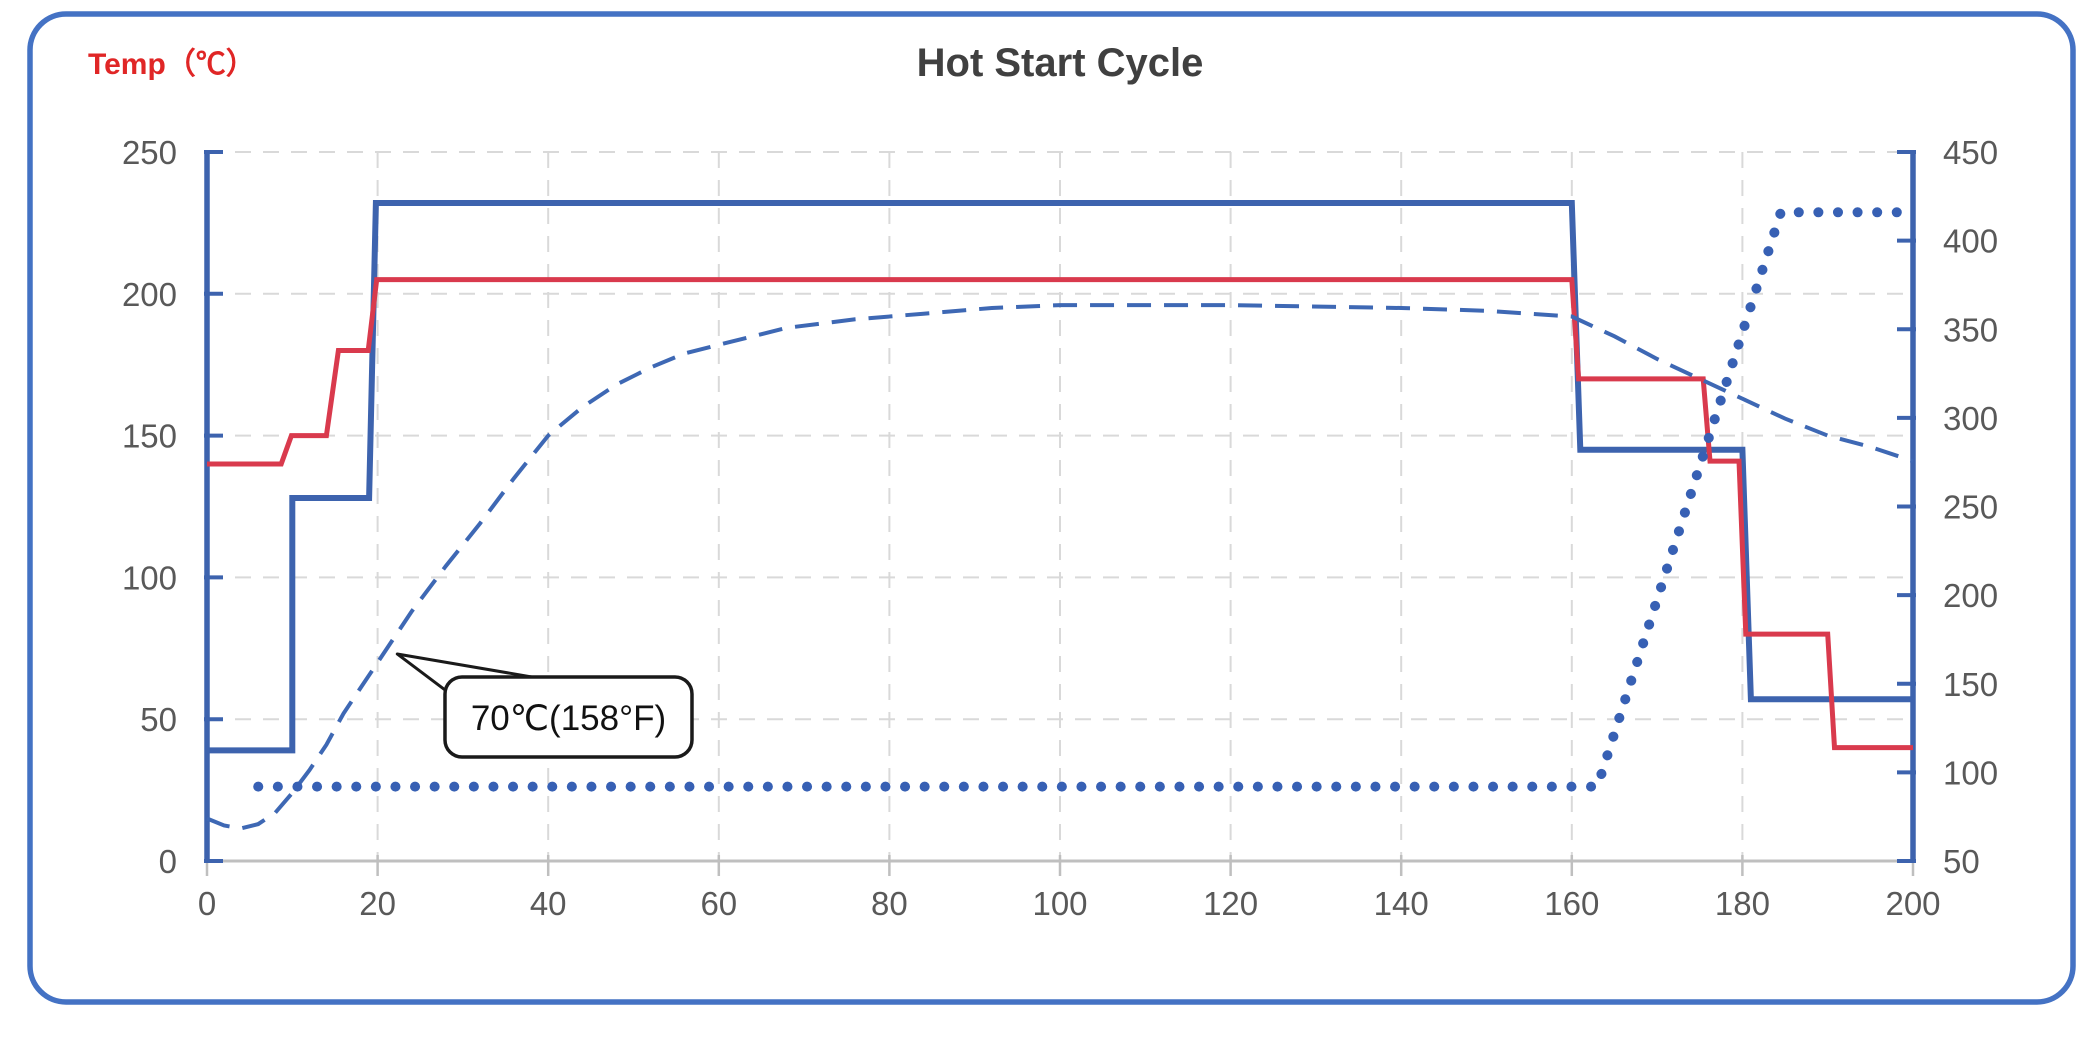  I want to click on y-left-tick-label: 250, so click(149, 152).